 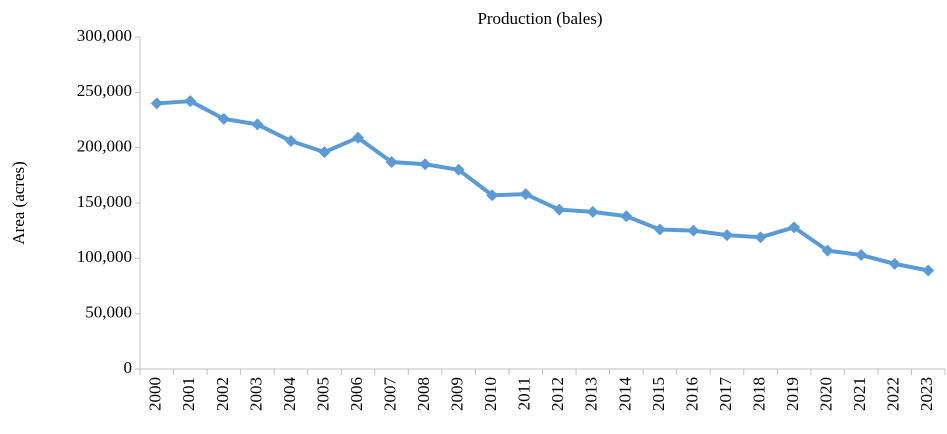 I want to click on x-tick-label: 2009, so click(x=457, y=394).